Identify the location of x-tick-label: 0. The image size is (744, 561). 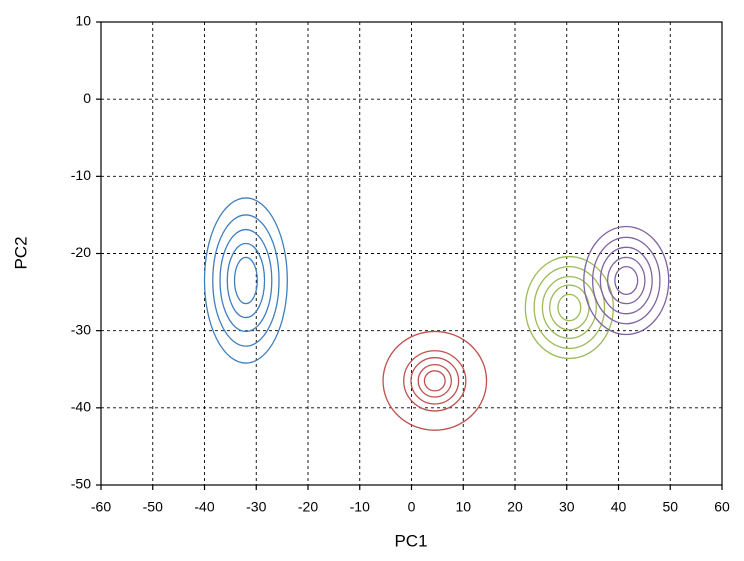
(412, 507).